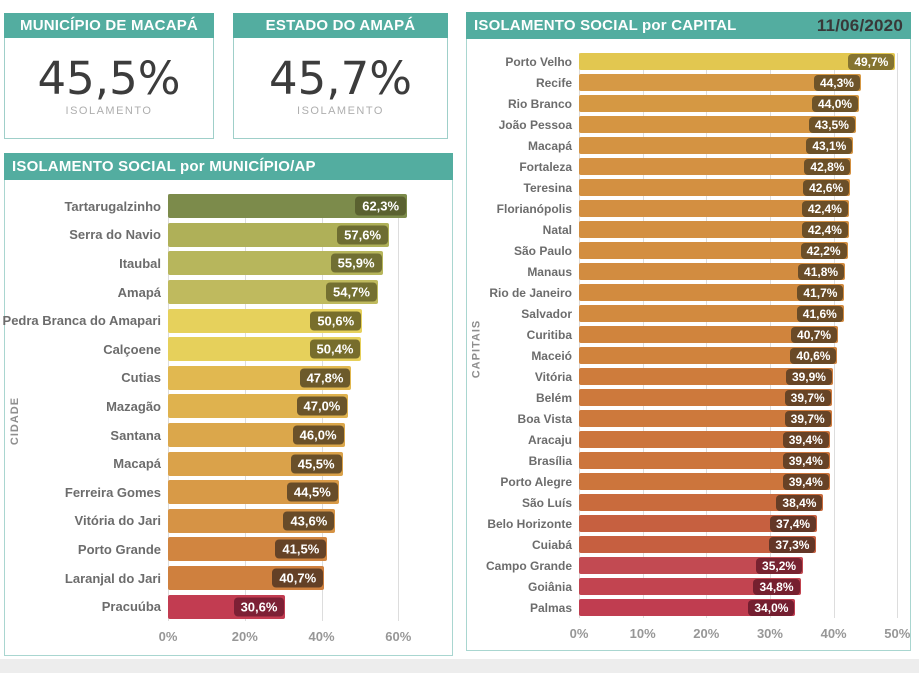 This screenshot has width=919, height=673. I want to click on bar: 46,0%, so click(256, 435).